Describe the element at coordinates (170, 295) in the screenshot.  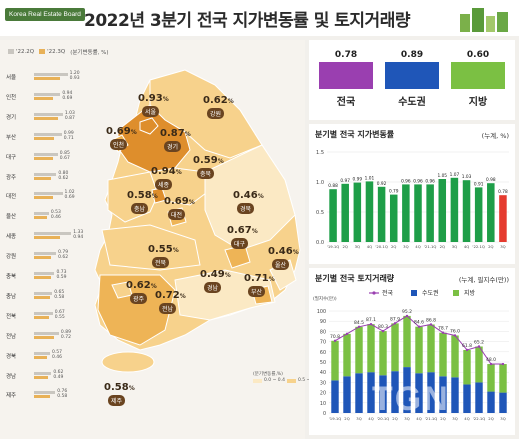
I see `map-value: 0.72%` at that location.